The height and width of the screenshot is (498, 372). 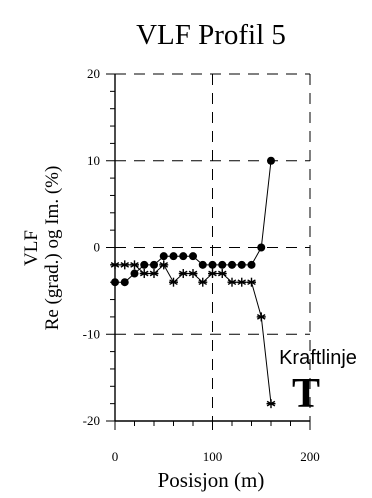 What do you see at coordinates (211, 35) in the screenshot?
I see `chart-title: VLF Profil 5` at bounding box center [211, 35].